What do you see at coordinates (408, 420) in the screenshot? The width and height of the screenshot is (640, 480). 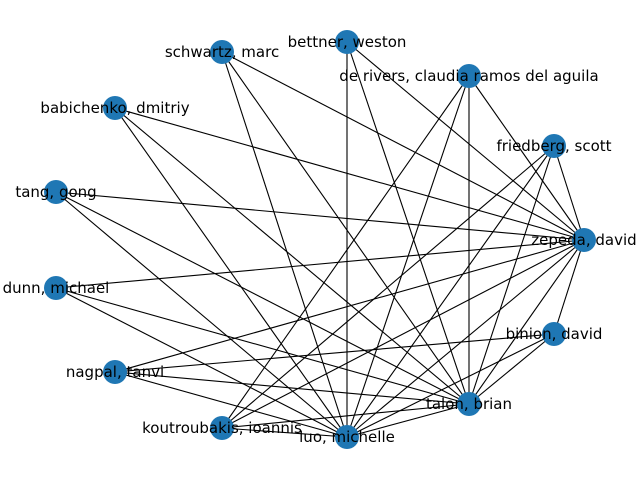 I see `edge-luo-talon` at bounding box center [408, 420].